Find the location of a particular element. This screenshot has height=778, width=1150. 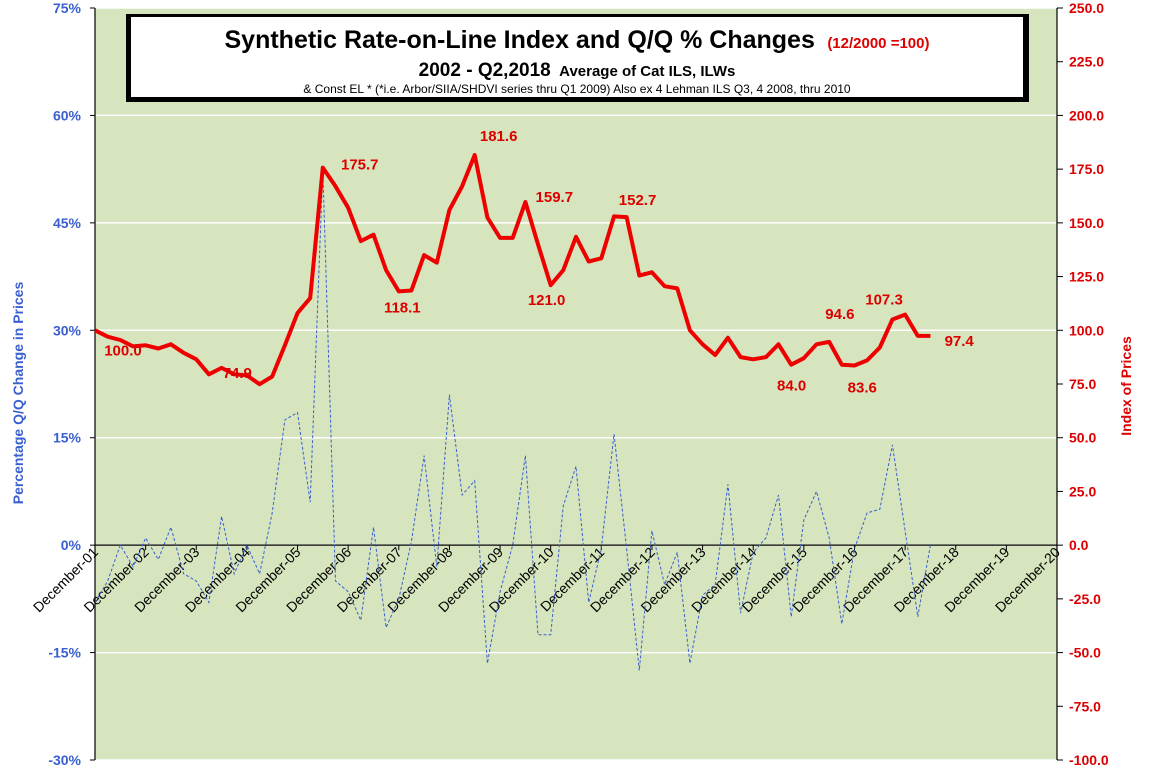

y-right-tick-label: 250.0 is located at coordinates (1086, 8).